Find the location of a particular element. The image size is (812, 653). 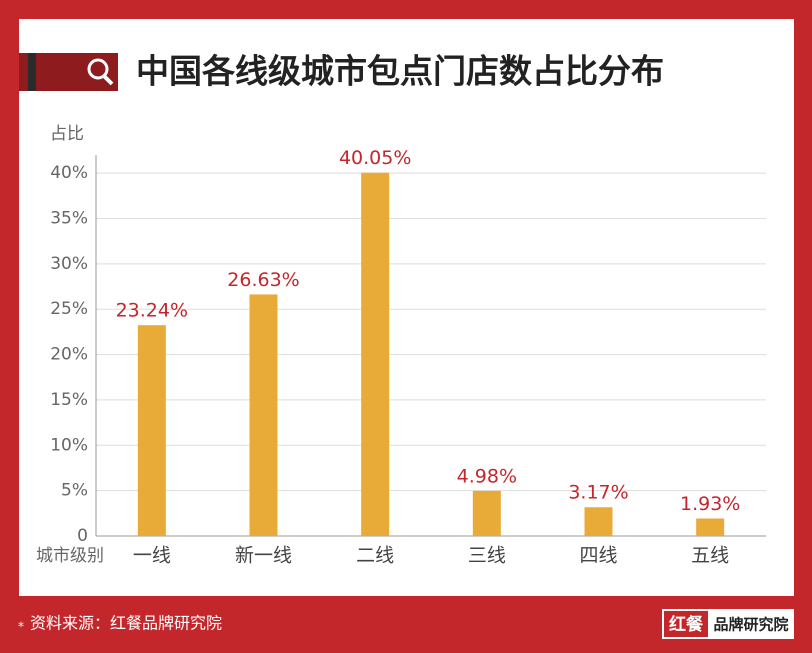

logo-name: 品牌研究院 is located at coordinates (750, 625).